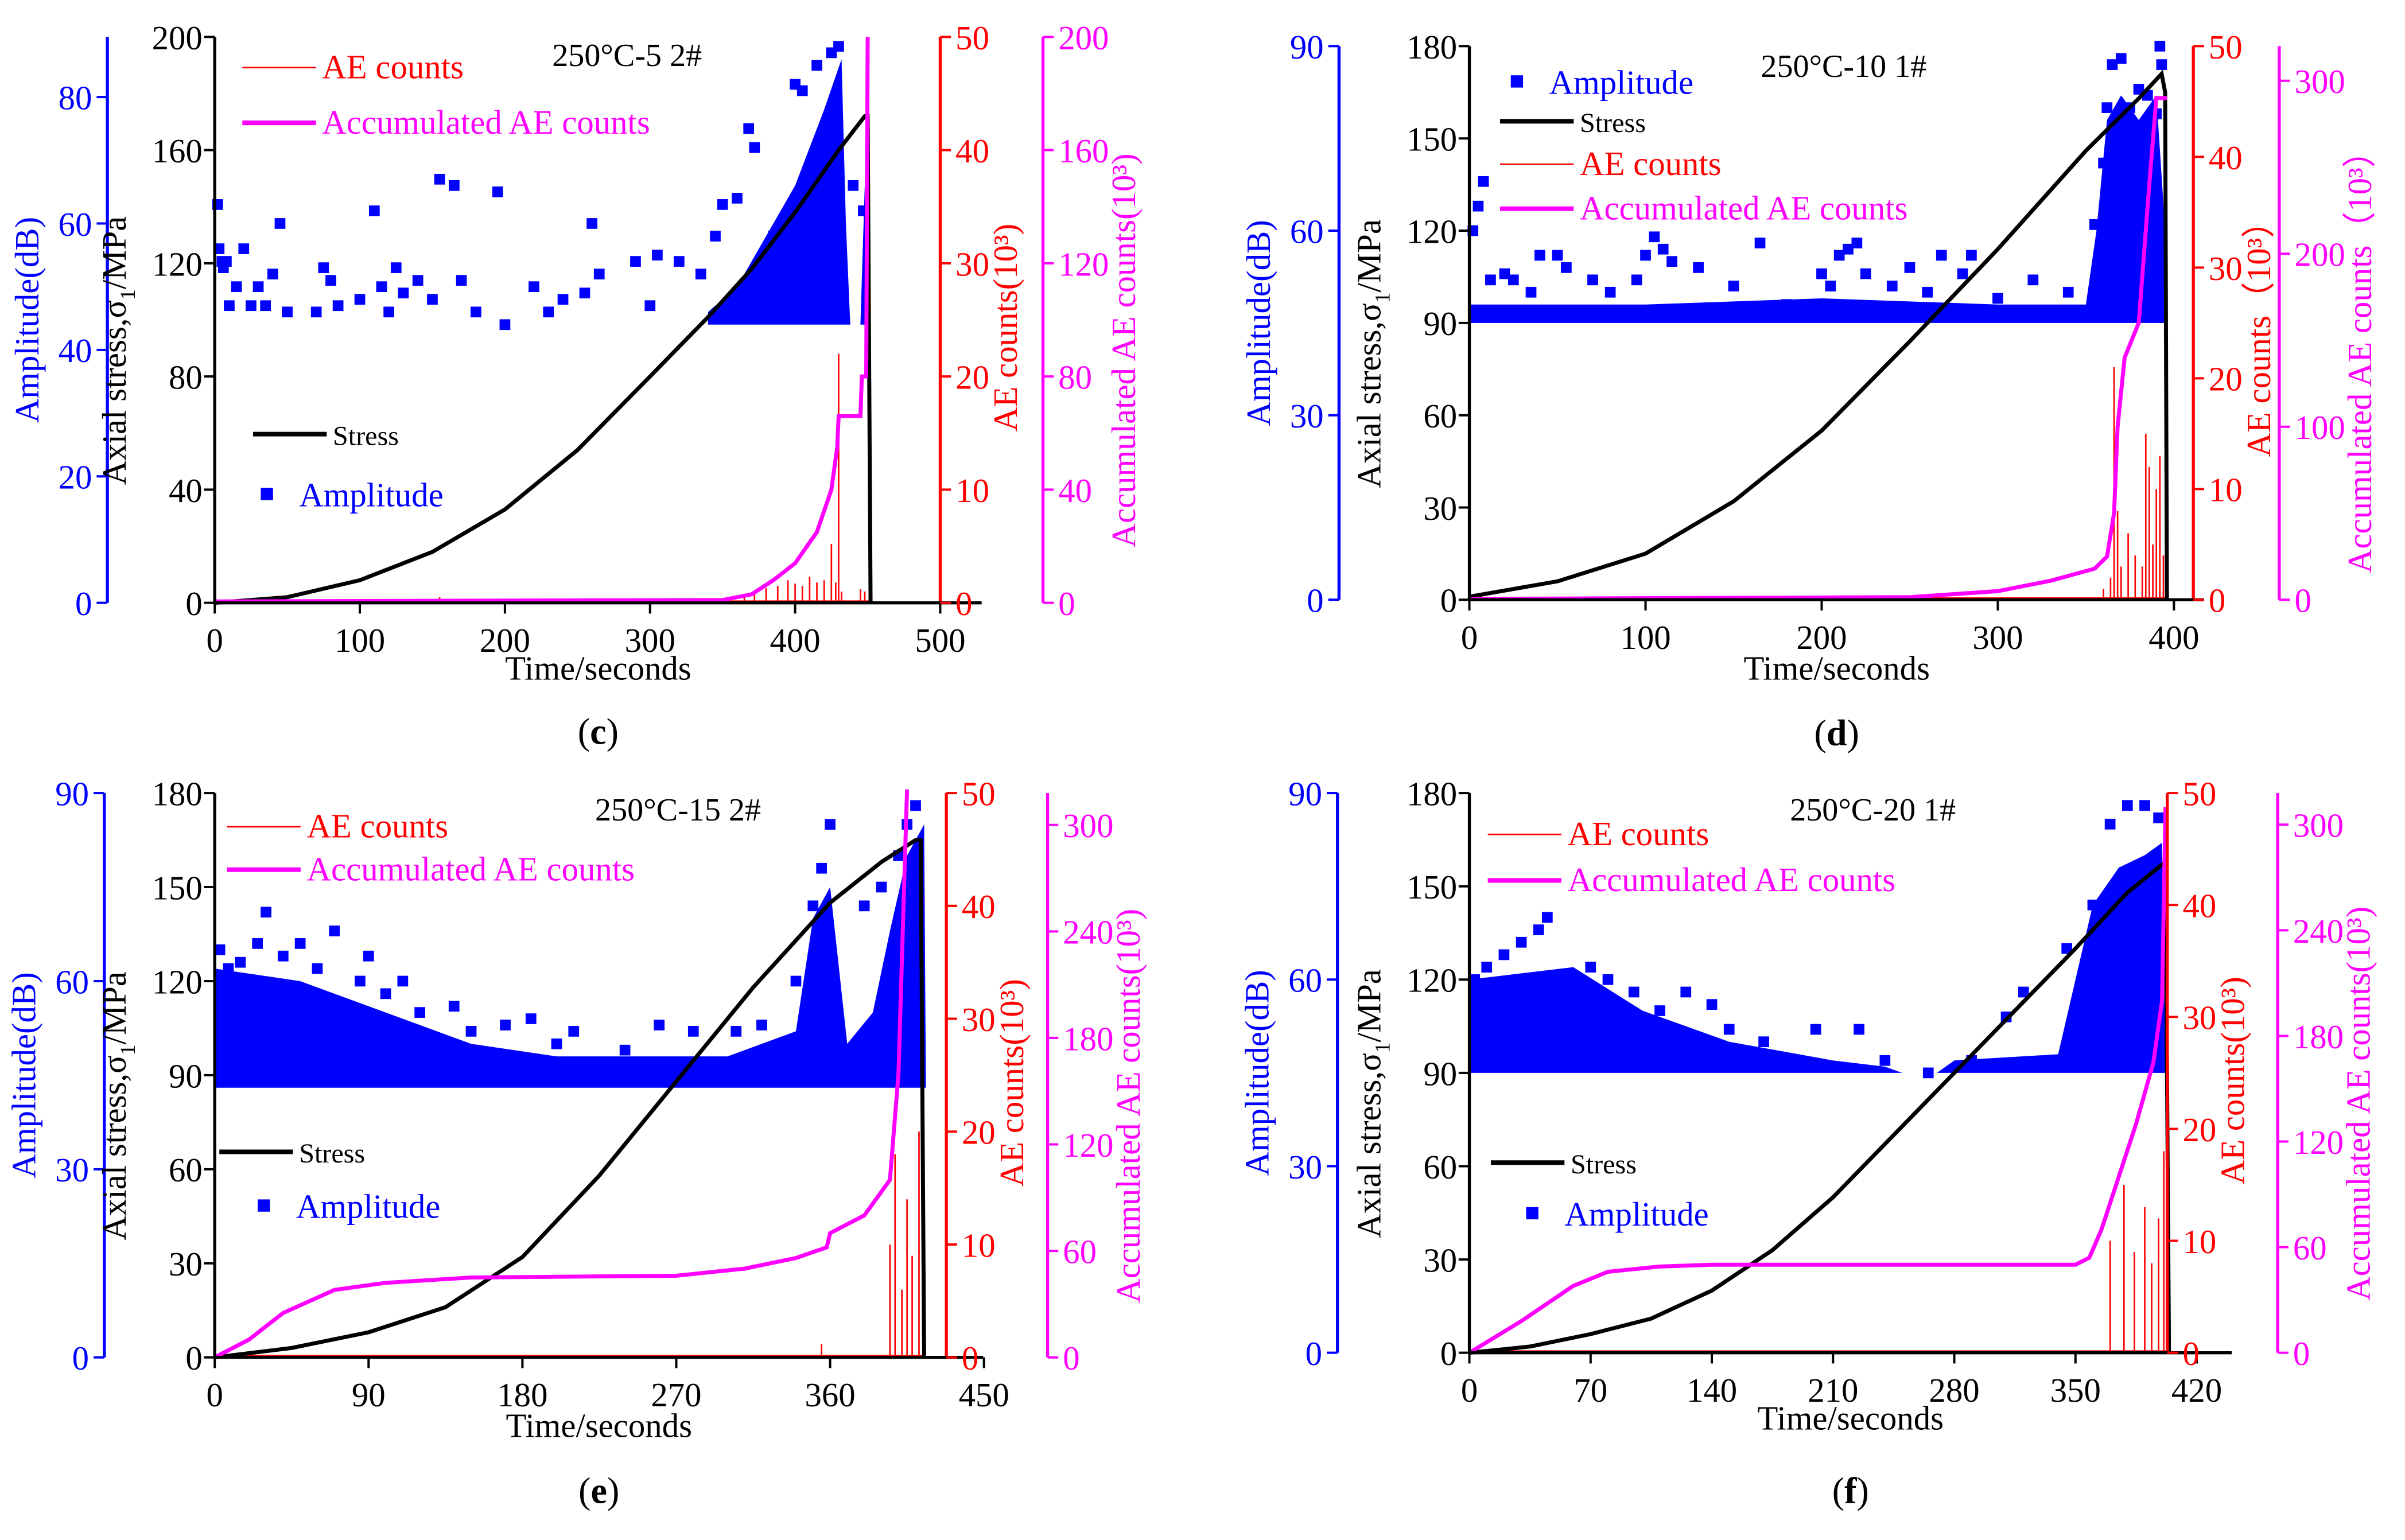  I want to click on accum-tick-label: 300, so click(1088, 826).